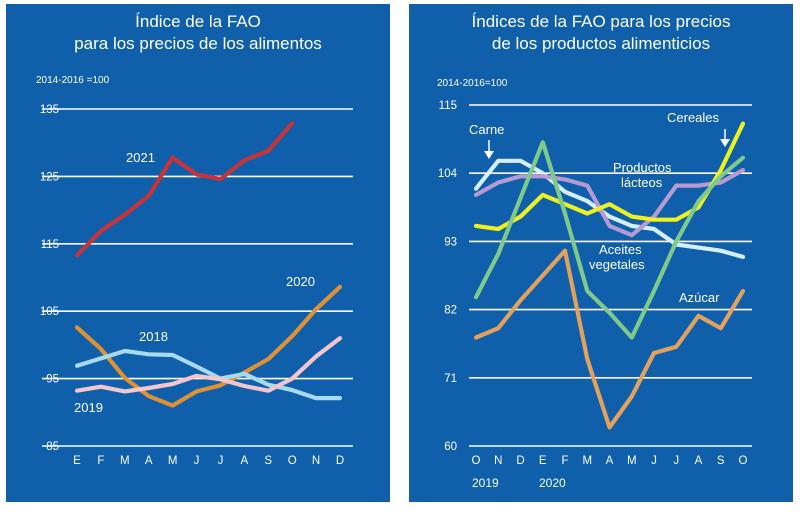 This screenshot has width=800, height=513. I want to click on series-line-cereales, so click(609, 176).